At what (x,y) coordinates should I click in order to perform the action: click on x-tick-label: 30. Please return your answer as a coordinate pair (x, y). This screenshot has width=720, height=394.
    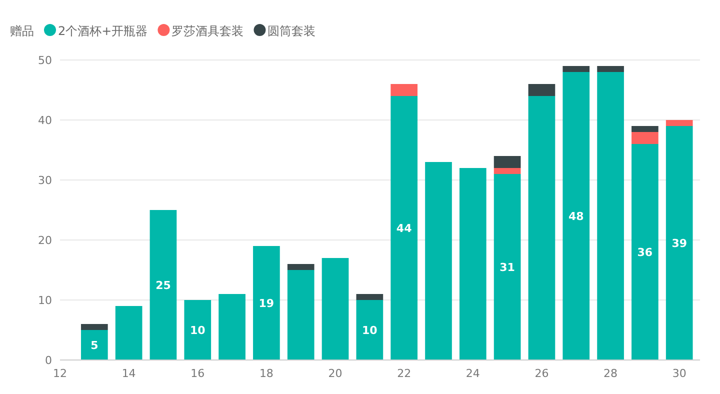
    Looking at the image, I should click on (679, 373).